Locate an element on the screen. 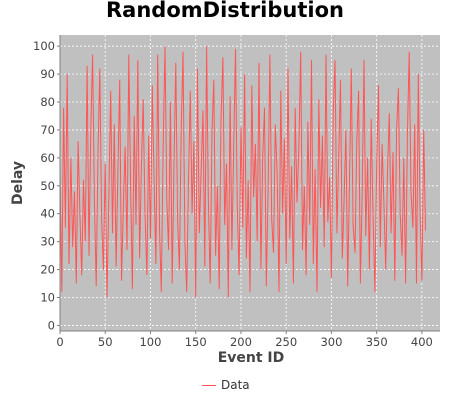 Image resolution: width=450 pixels, height=400 pixels. x-tick-label: 150 is located at coordinates (196, 342).